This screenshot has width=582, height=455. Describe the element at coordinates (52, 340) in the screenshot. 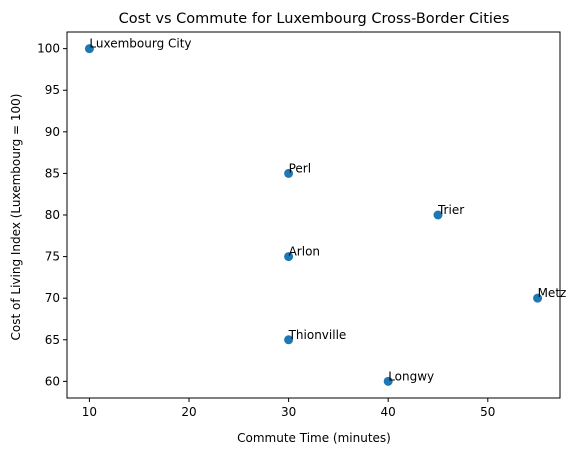

I see `y-tick-label: 65` at that location.